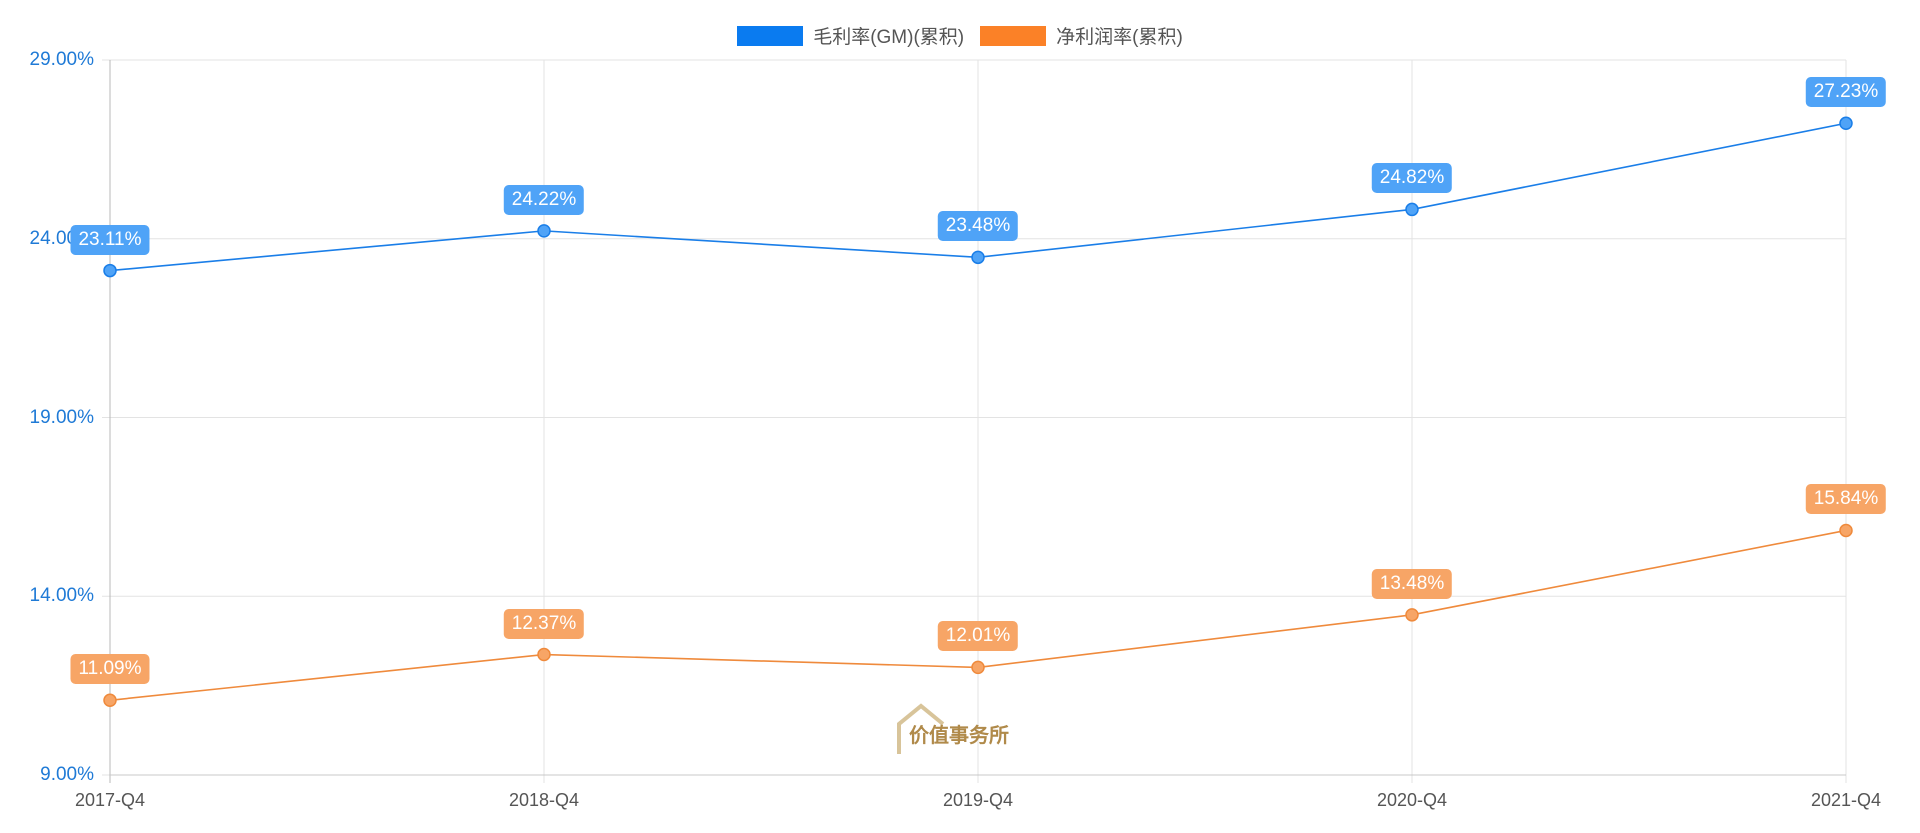 This screenshot has width=1920, height=833. I want to click on house-icon: 价值事务所, so click(953, 728).